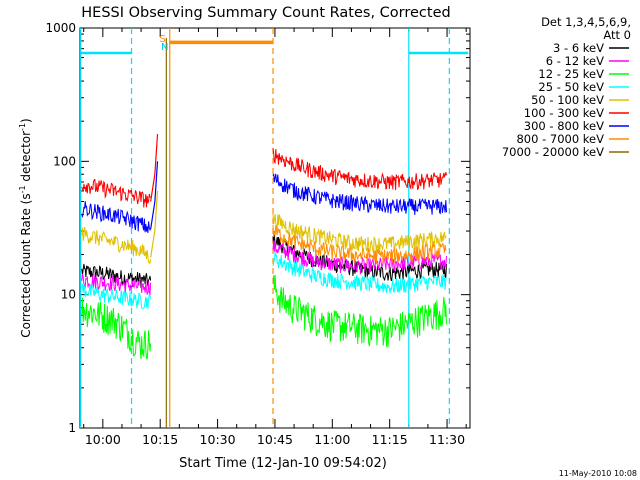 The width and height of the screenshot is (640, 480). Describe the element at coordinates (218, 439) in the screenshot. I see `x-tick-label: 10:30` at that location.